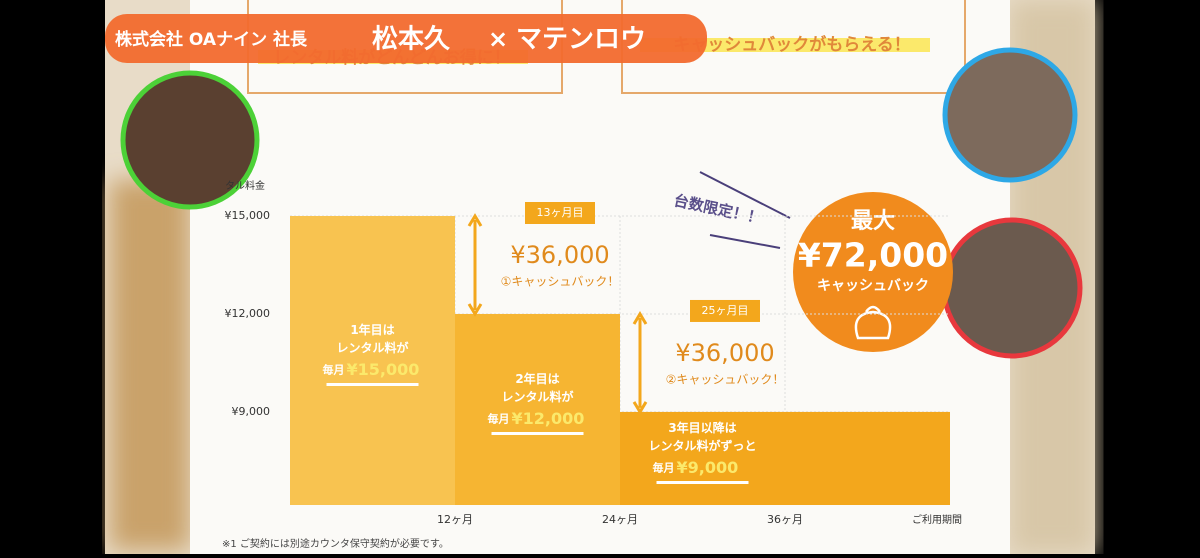 This screenshot has height=558, width=1200. What do you see at coordinates (560, 282) in the screenshot?
I see `cashback-text: ①キャッシュバック！` at bounding box center [560, 282].